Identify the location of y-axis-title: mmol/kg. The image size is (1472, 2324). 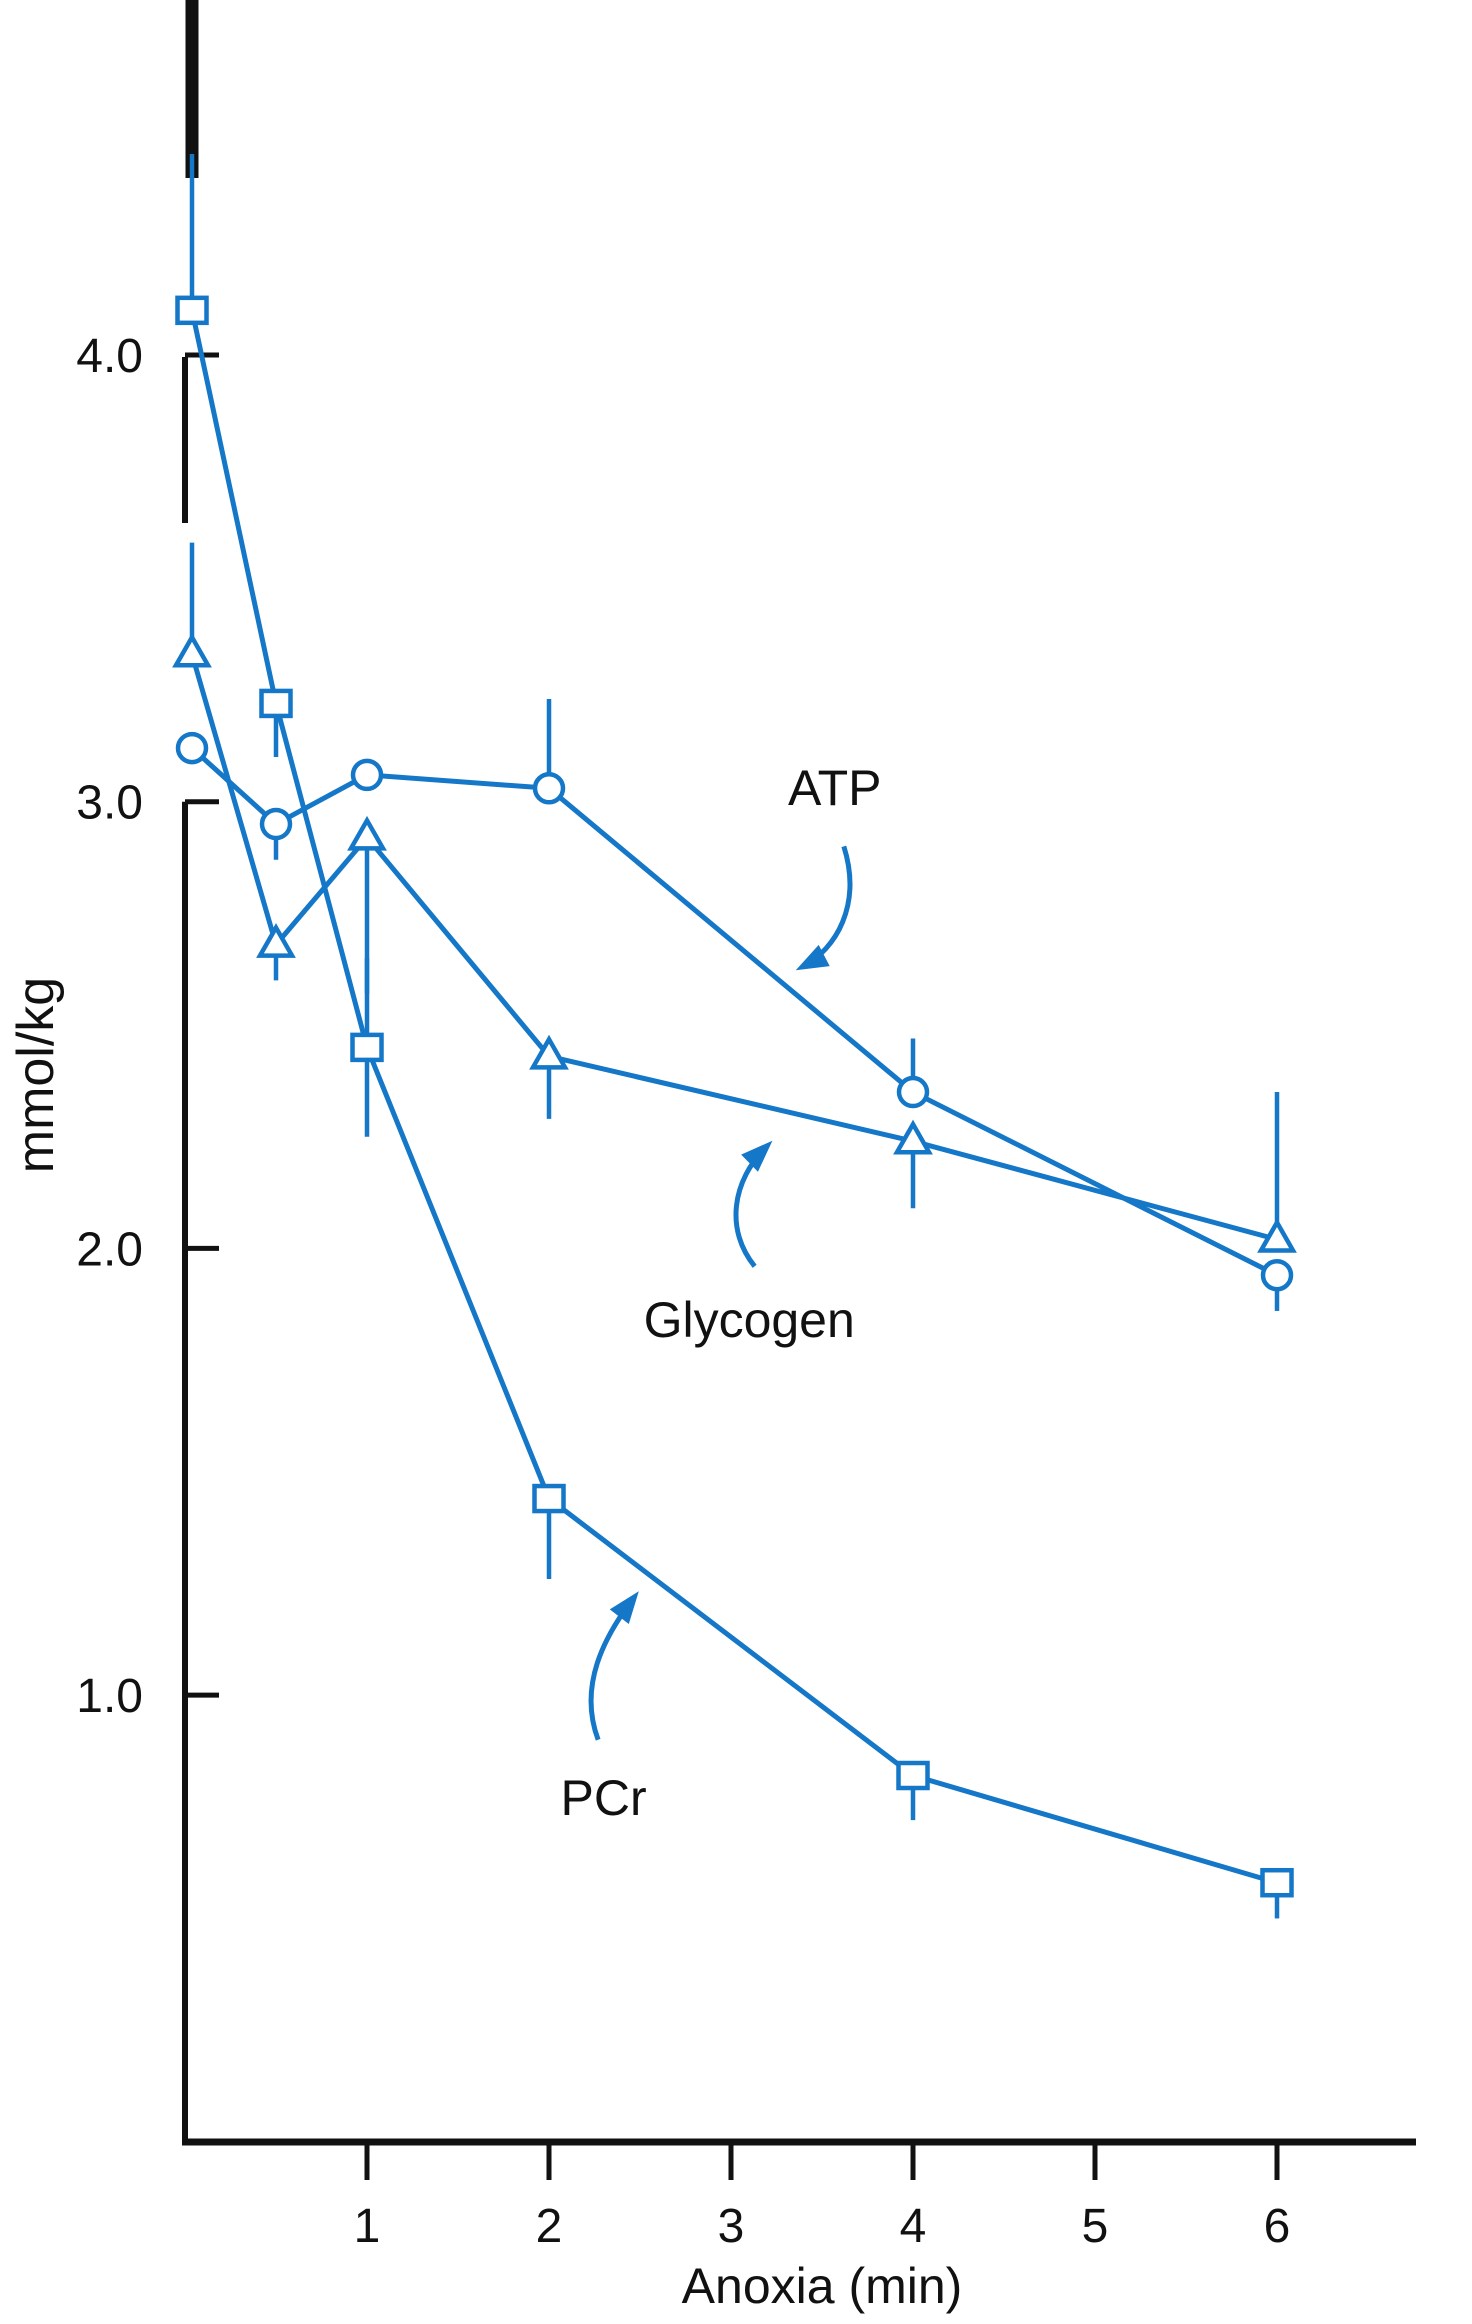
(36, 1075).